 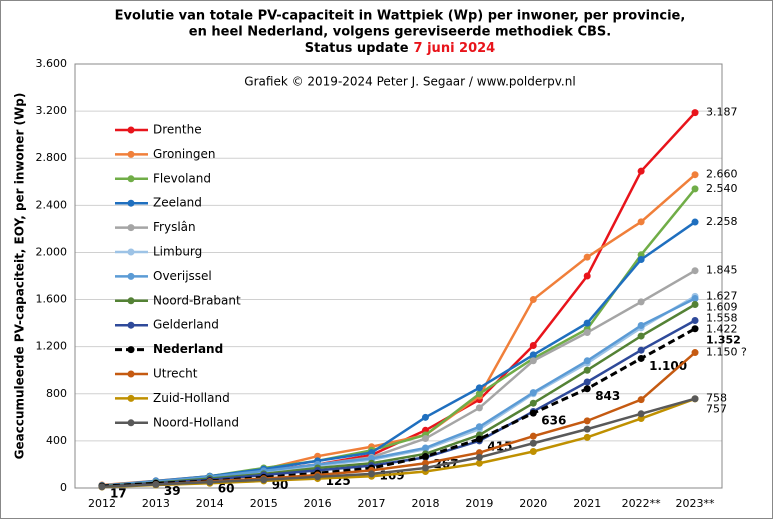 I want to click on y-tick-label: 0, so click(x=63, y=487).